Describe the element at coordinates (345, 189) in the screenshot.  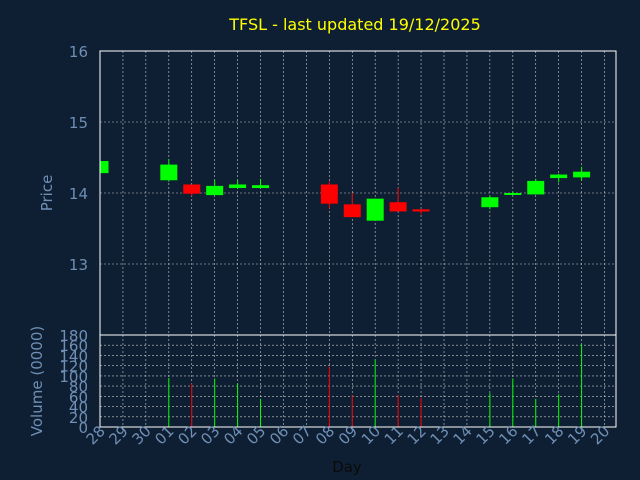
I see `price-candles` at that location.